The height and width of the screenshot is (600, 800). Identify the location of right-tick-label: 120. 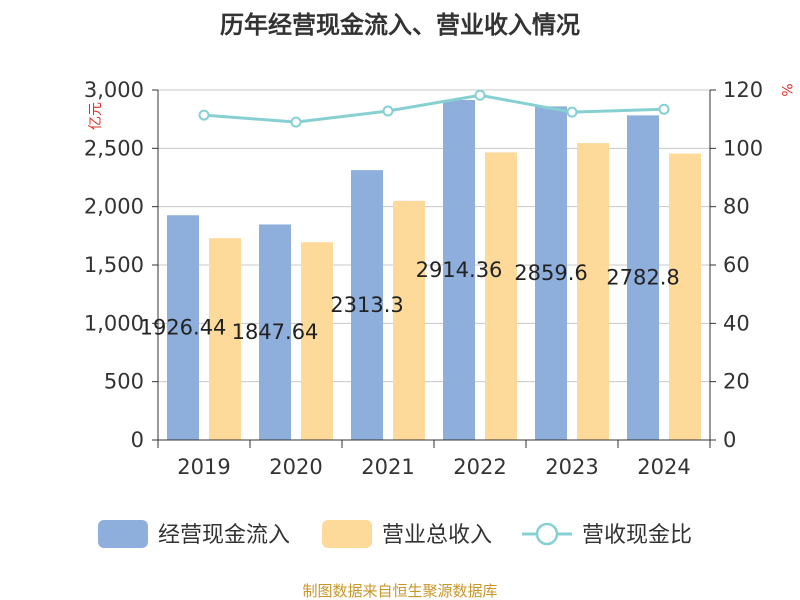
(743, 90).